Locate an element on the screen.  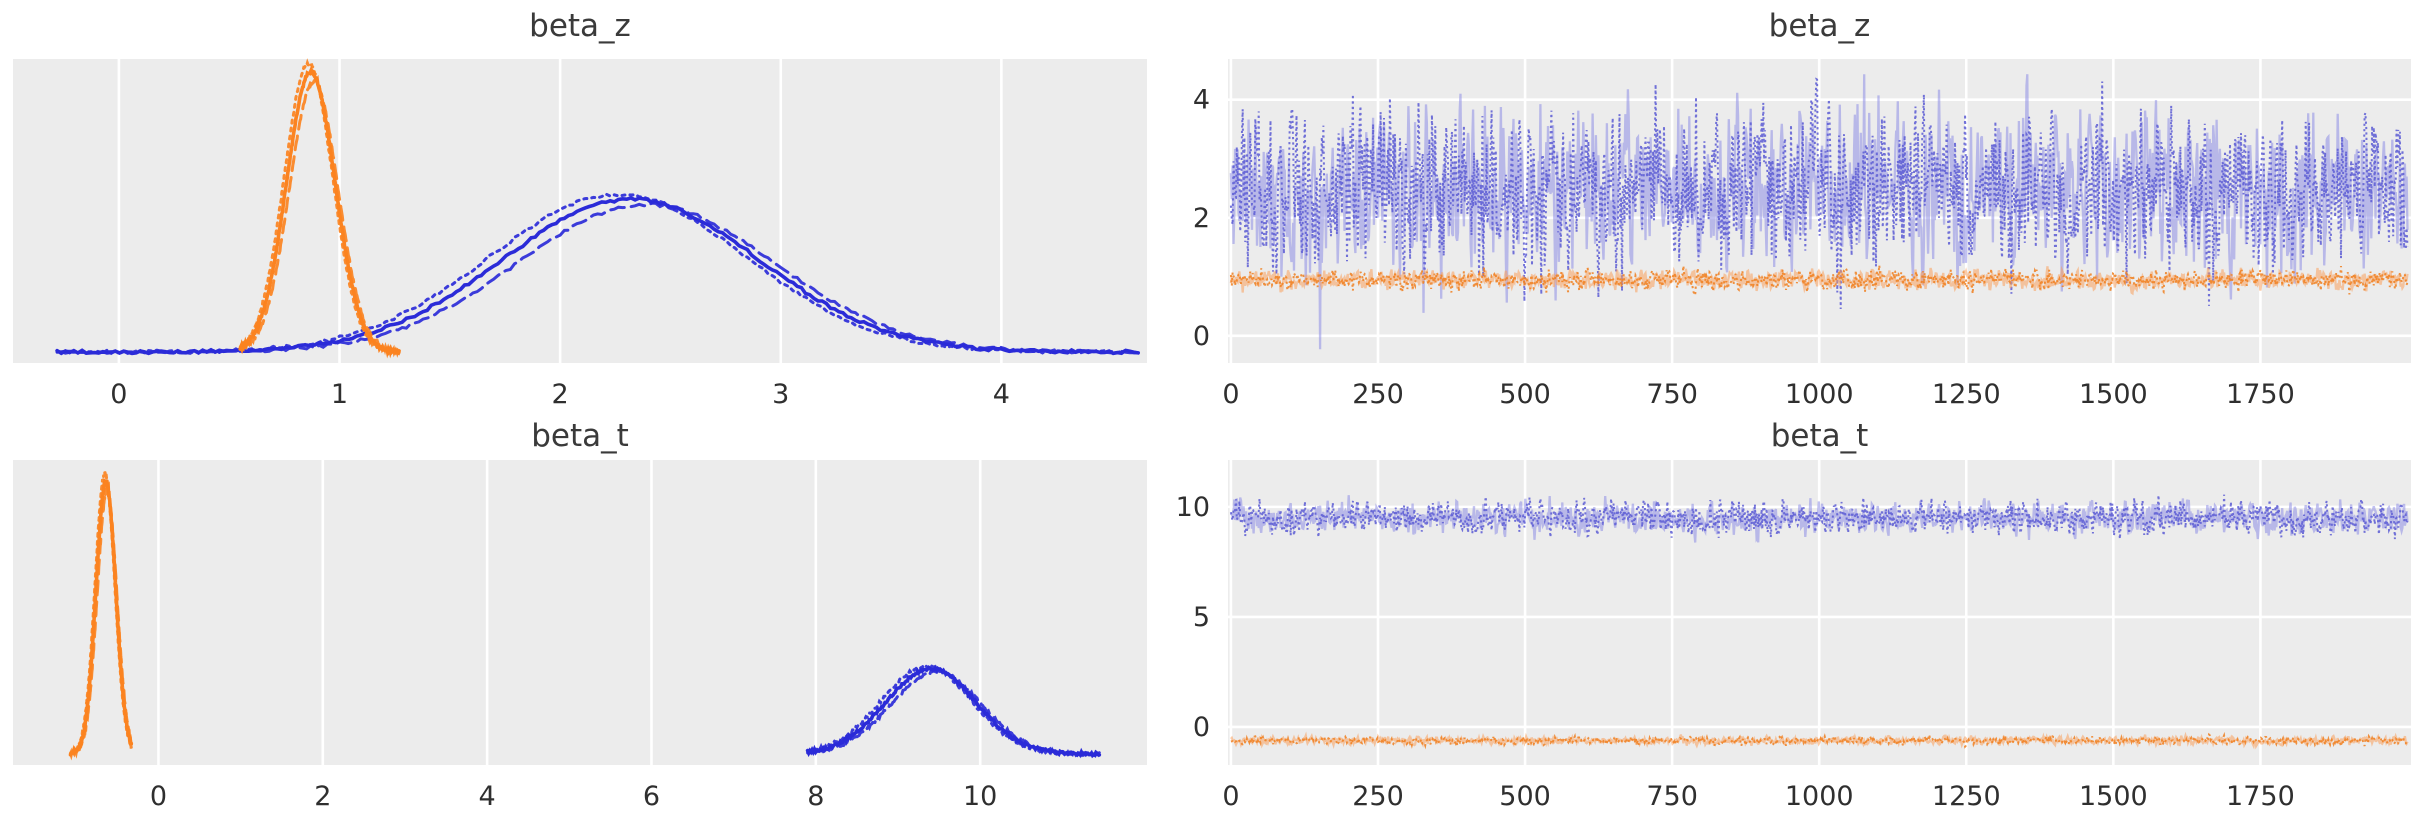
x-tick-label: 10 is located at coordinates (980, 796).